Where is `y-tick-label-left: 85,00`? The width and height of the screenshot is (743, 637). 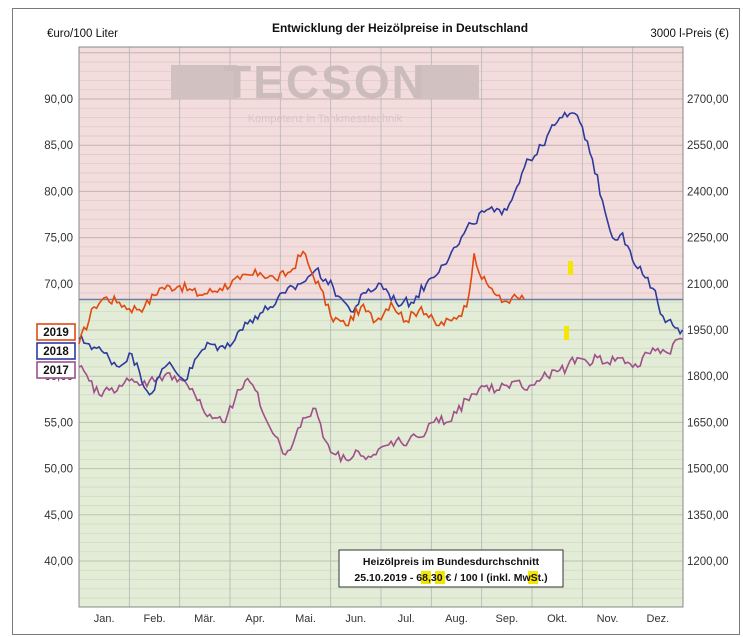
y-tick-label-left: 85,00 is located at coordinates (58, 146).